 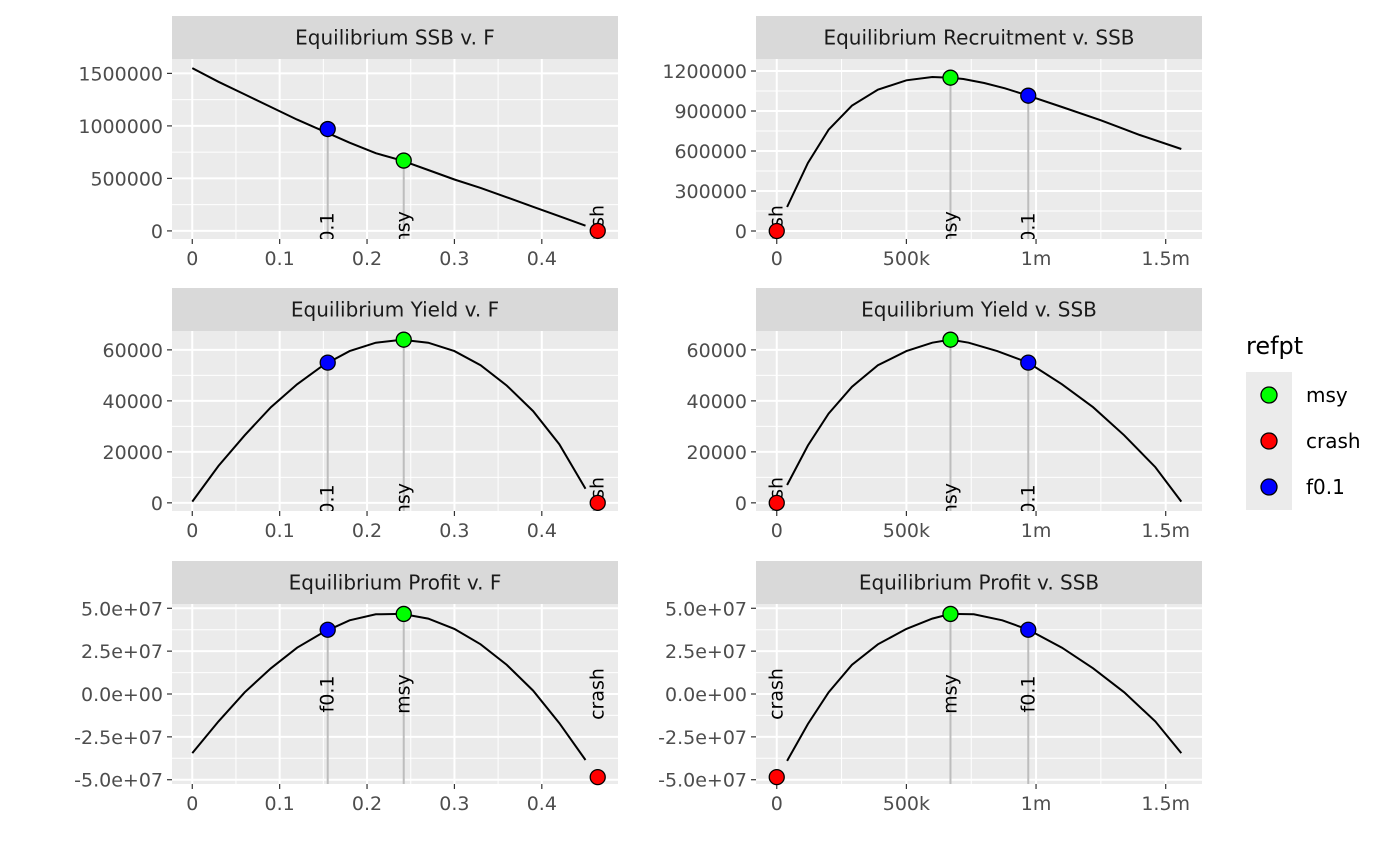 What do you see at coordinates (1325, 487) in the screenshot?
I see `legend-label-f0.1: f0.1` at bounding box center [1325, 487].